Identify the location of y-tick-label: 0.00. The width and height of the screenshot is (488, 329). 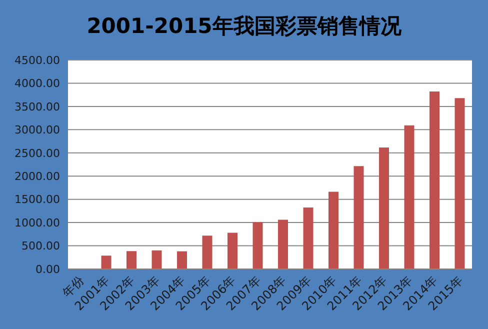
(48, 269).